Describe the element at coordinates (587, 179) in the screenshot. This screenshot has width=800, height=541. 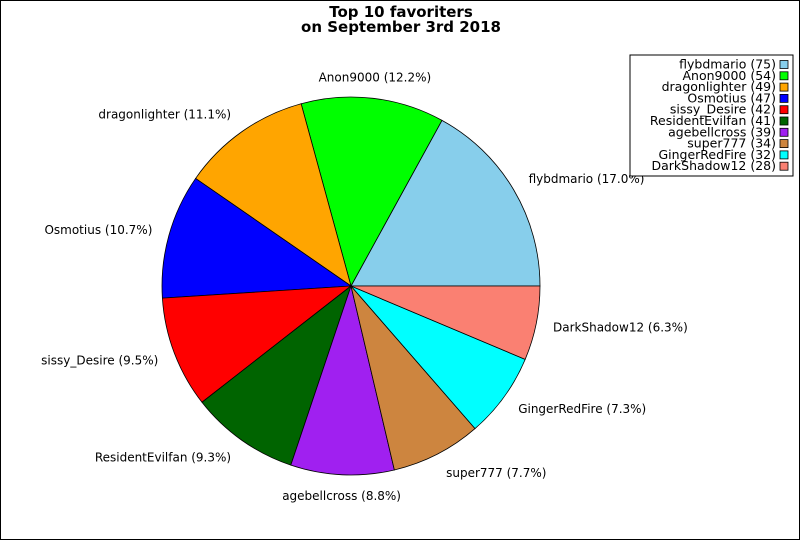
I see `slice-label-flybdmario: flybdmario (17.0%)` at that location.